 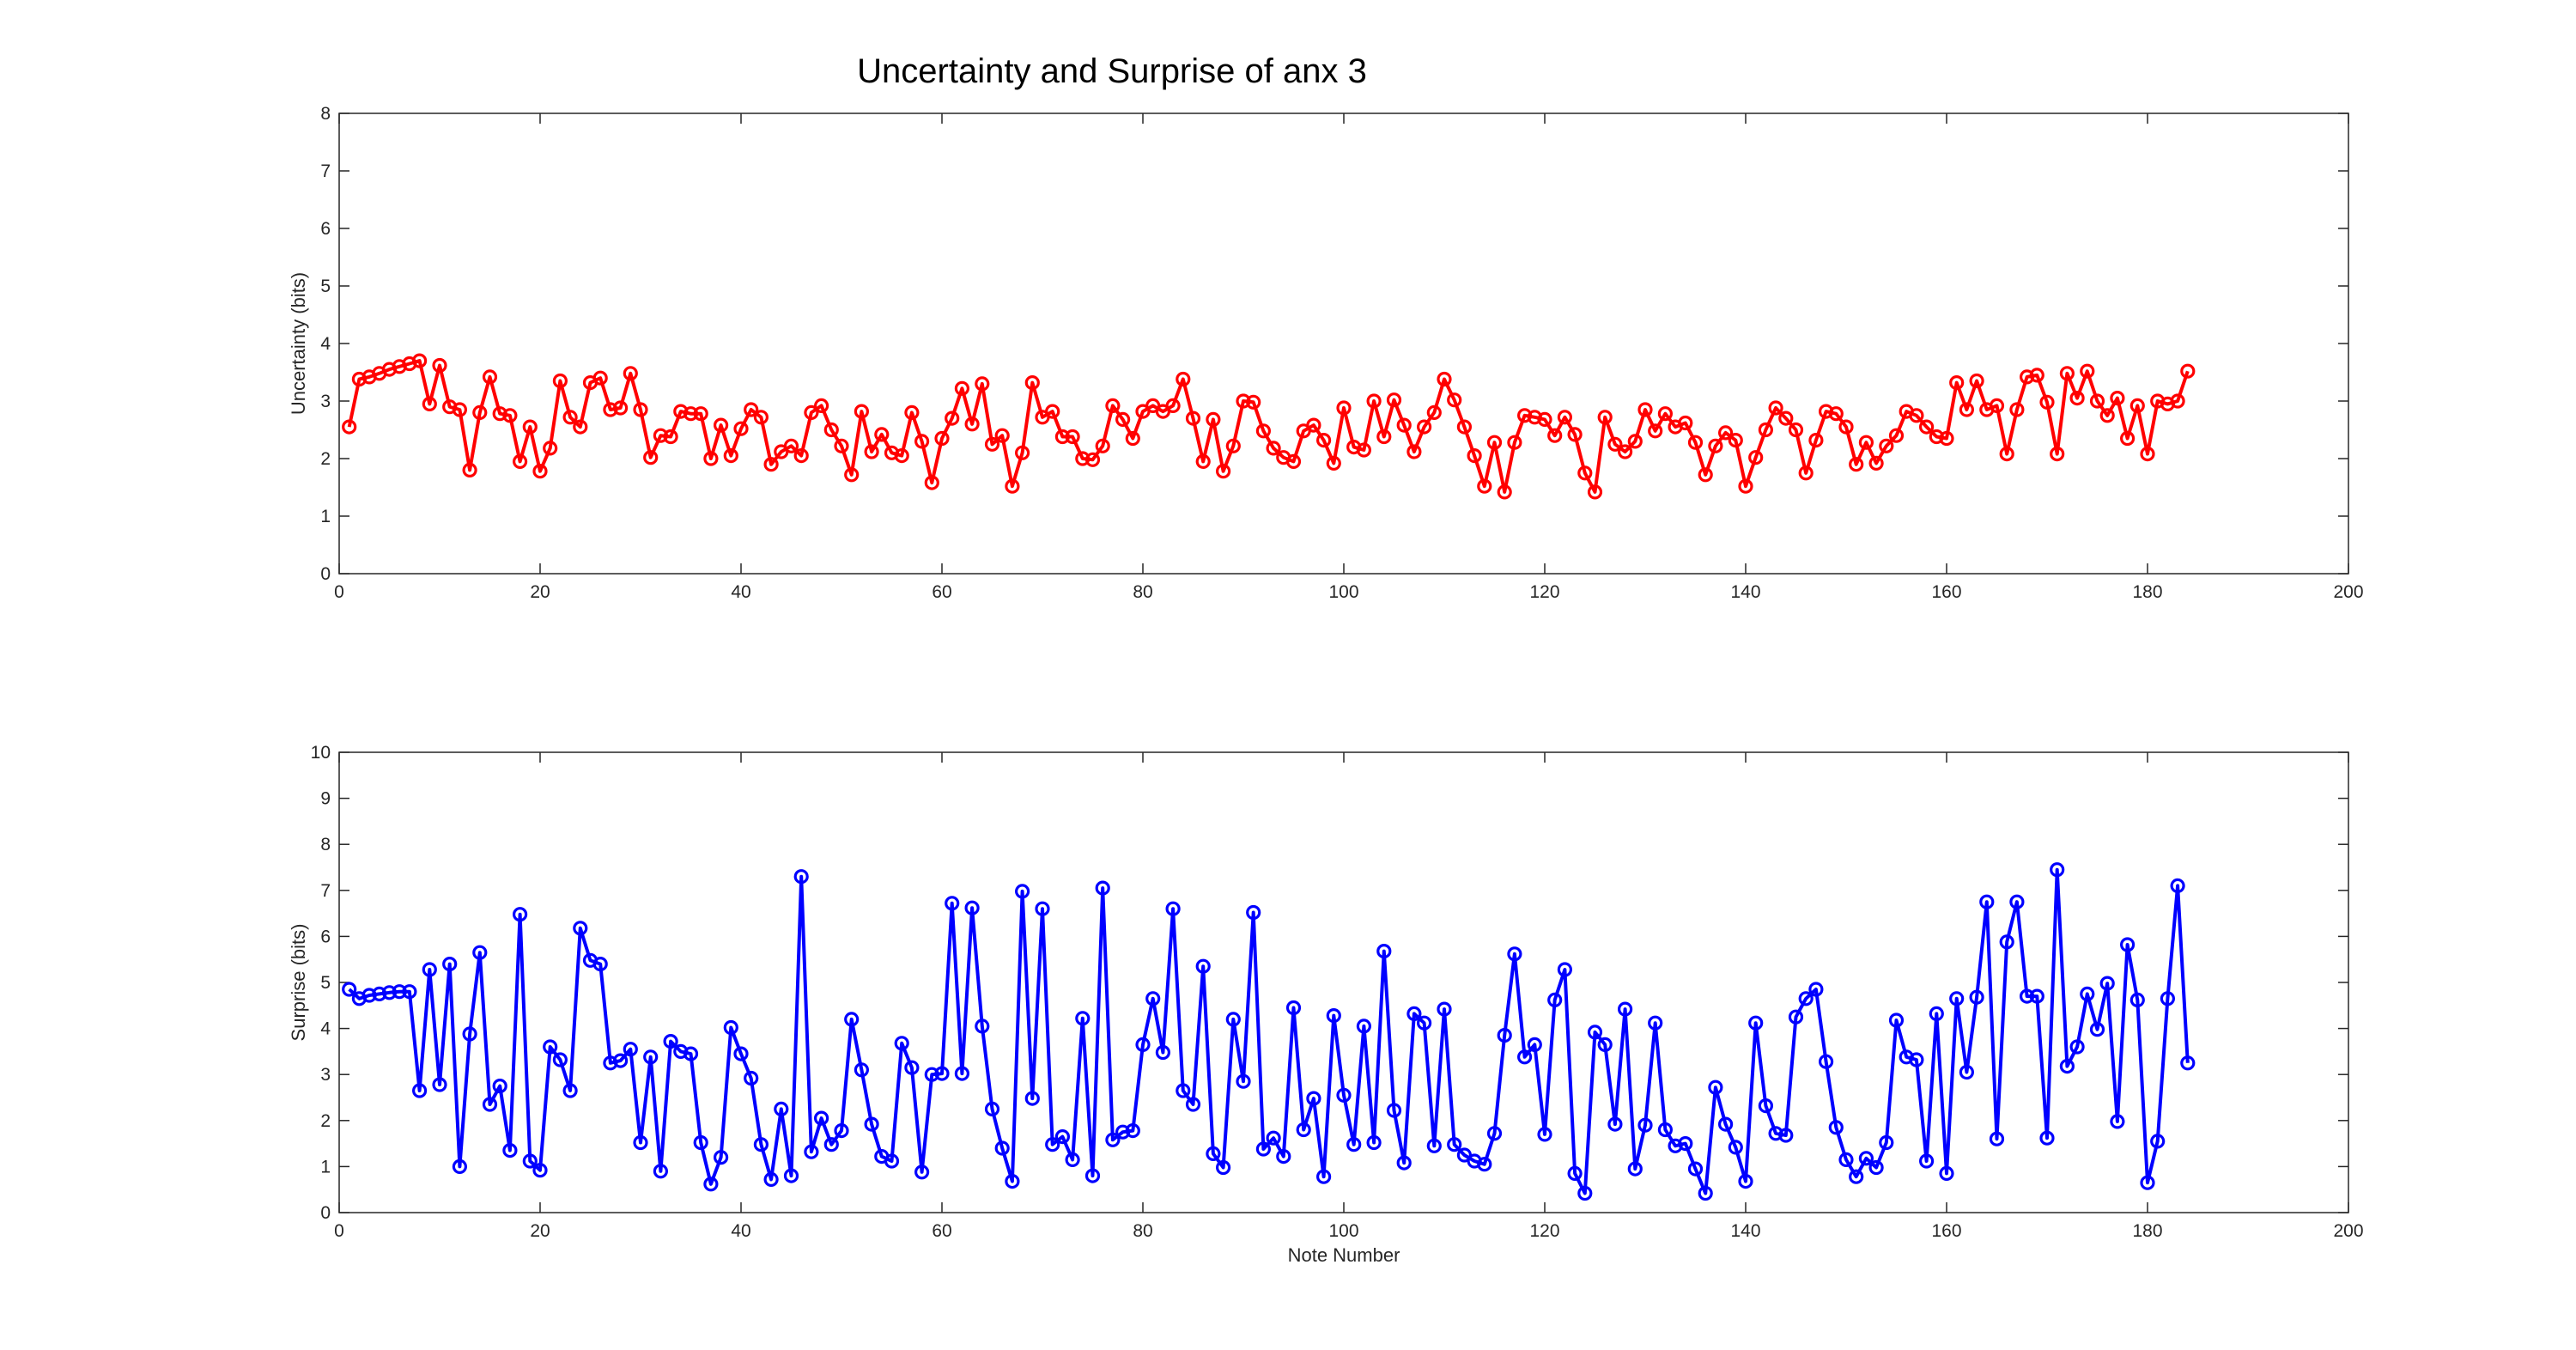 I want to click on y-tick-label: 7, so click(x=325, y=891).